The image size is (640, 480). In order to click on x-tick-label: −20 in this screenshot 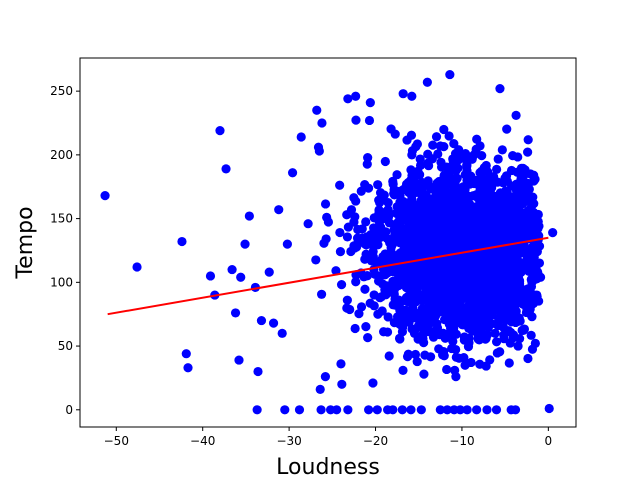, I will do `click(375, 441)`.